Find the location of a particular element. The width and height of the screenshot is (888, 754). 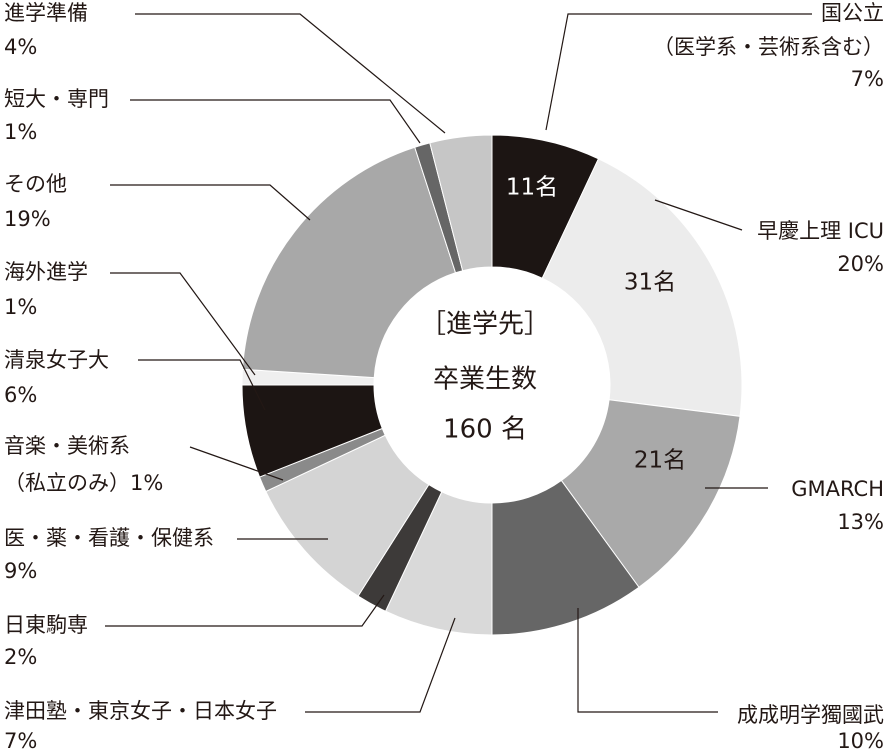

slice-label: 21名 is located at coordinates (660, 461).